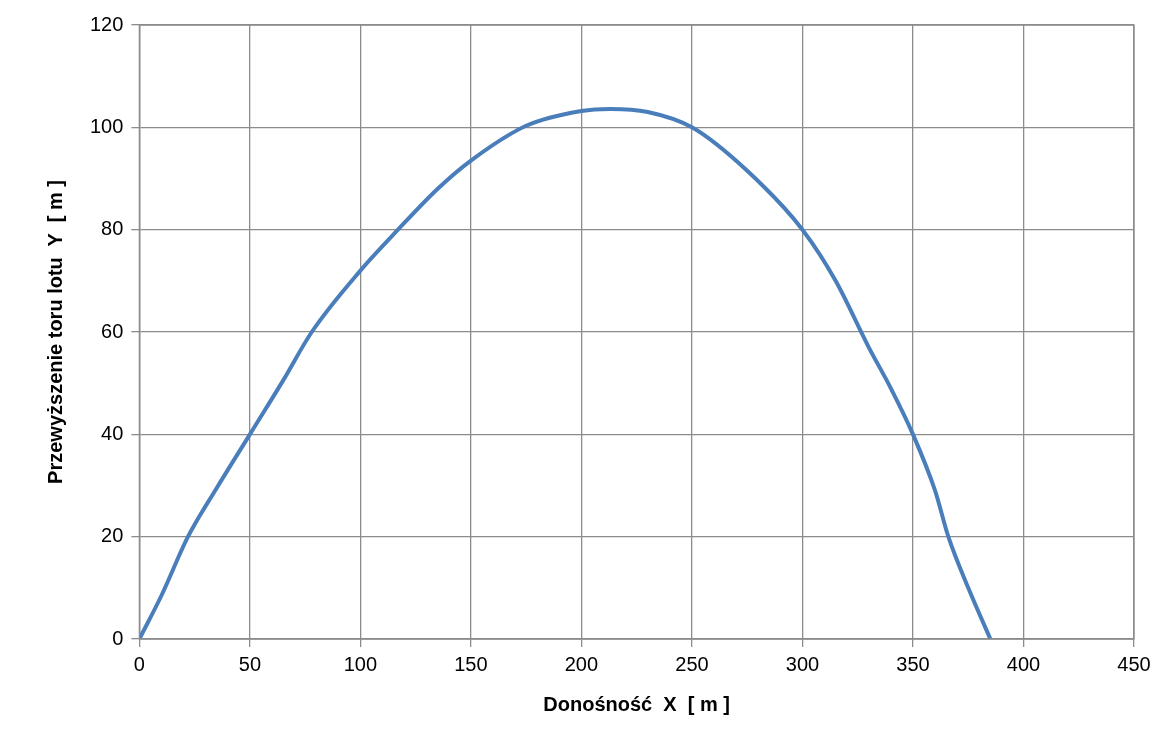 The width and height of the screenshot is (1170, 751). What do you see at coordinates (112, 535) in the screenshot?
I see `y-tick-label: 20` at bounding box center [112, 535].